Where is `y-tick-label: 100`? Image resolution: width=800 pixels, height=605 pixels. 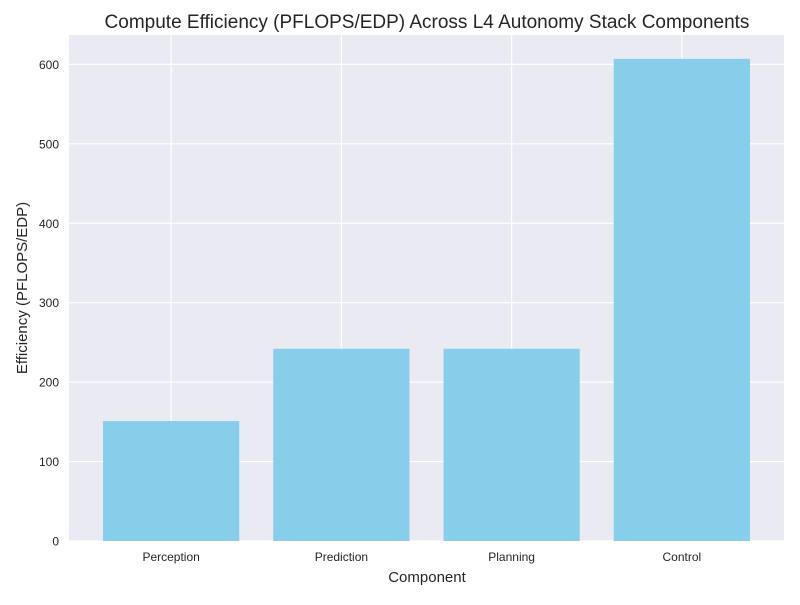 y-tick-label: 100 is located at coordinates (49, 462).